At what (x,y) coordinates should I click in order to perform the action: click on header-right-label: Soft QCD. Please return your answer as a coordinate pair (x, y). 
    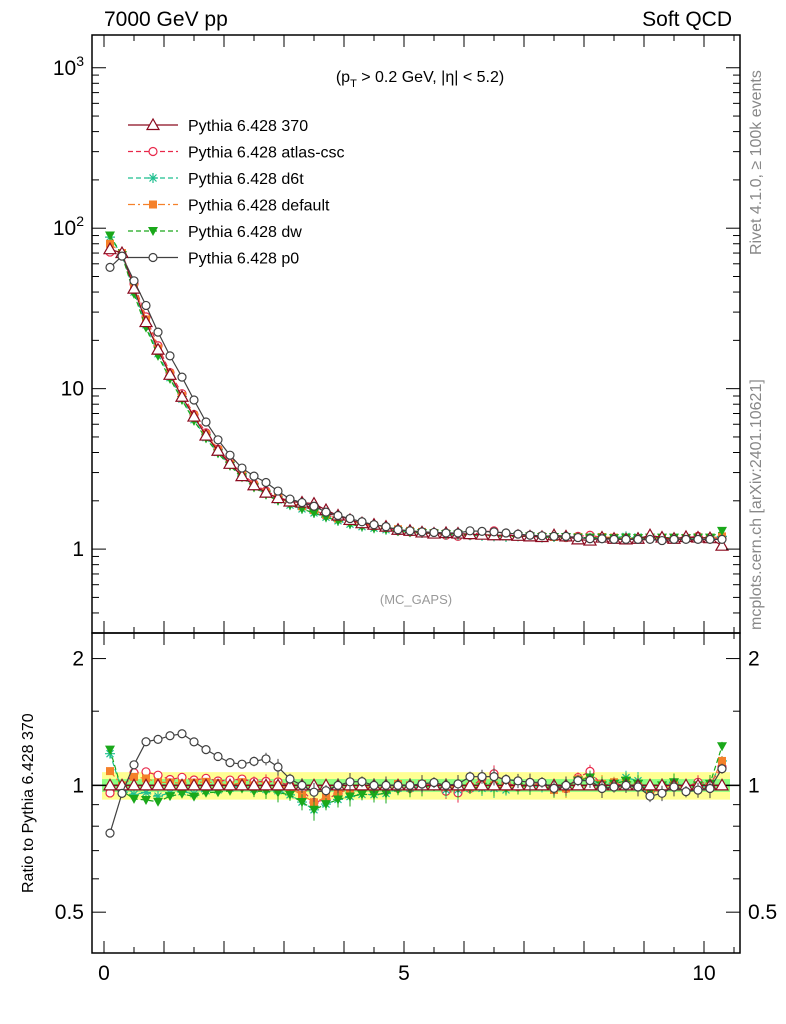
    Looking at the image, I should click on (687, 19).